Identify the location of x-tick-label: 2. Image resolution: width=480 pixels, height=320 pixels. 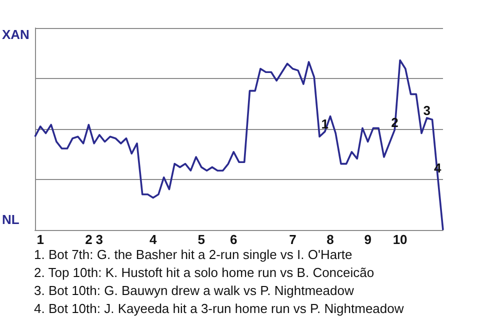
(88, 239).